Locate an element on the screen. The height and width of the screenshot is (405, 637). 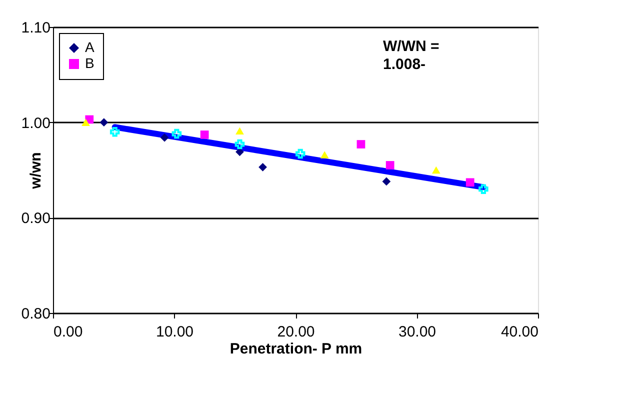
x-tick-label: 10.00 is located at coordinates (175, 332).